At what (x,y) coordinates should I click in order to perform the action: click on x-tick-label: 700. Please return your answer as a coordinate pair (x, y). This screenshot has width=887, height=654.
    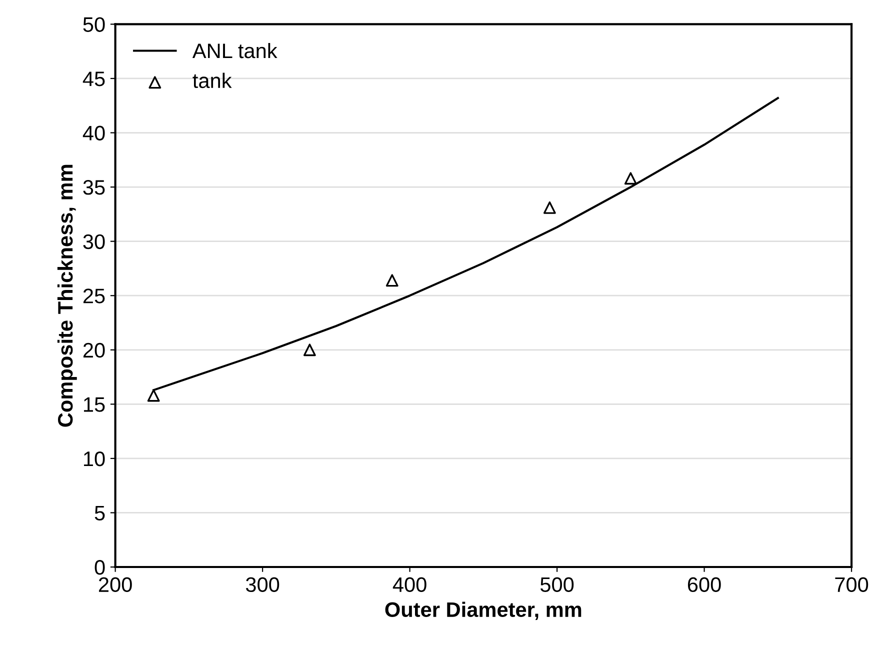
    Looking at the image, I should click on (851, 584).